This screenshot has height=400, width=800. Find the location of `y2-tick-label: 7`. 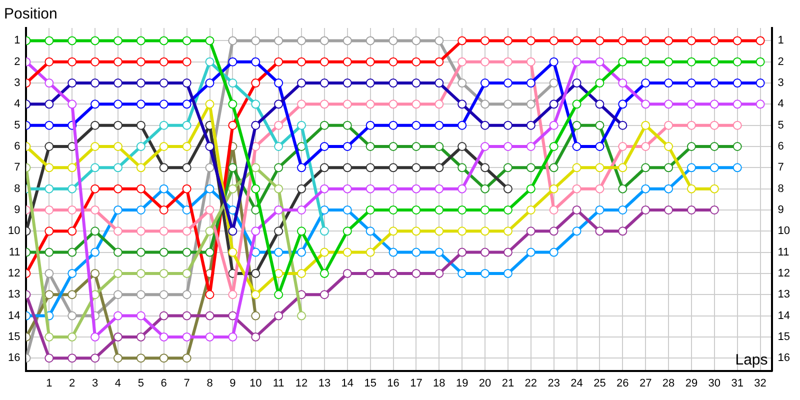

y2-tick-label: 7 is located at coordinates (781, 168).